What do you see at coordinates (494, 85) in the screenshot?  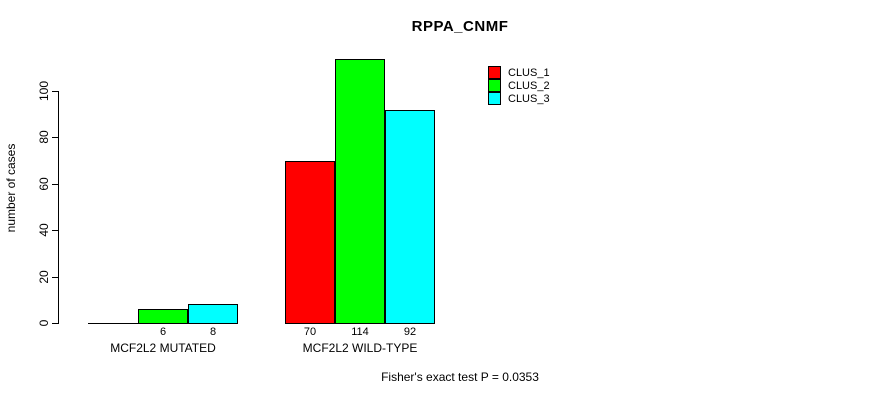 I see `clus_2-swatch` at bounding box center [494, 85].